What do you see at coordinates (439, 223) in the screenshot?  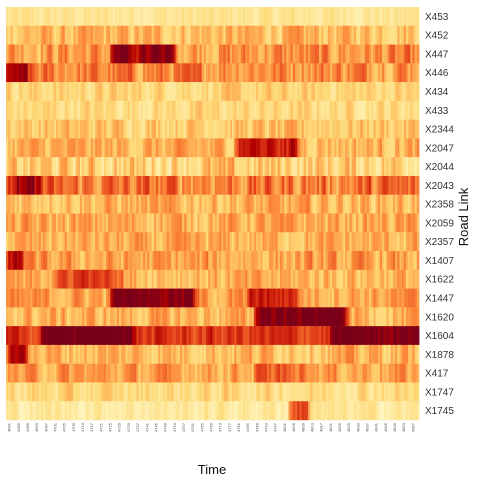 I see `y-tick-label: X2059` at bounding box center [439, 223].